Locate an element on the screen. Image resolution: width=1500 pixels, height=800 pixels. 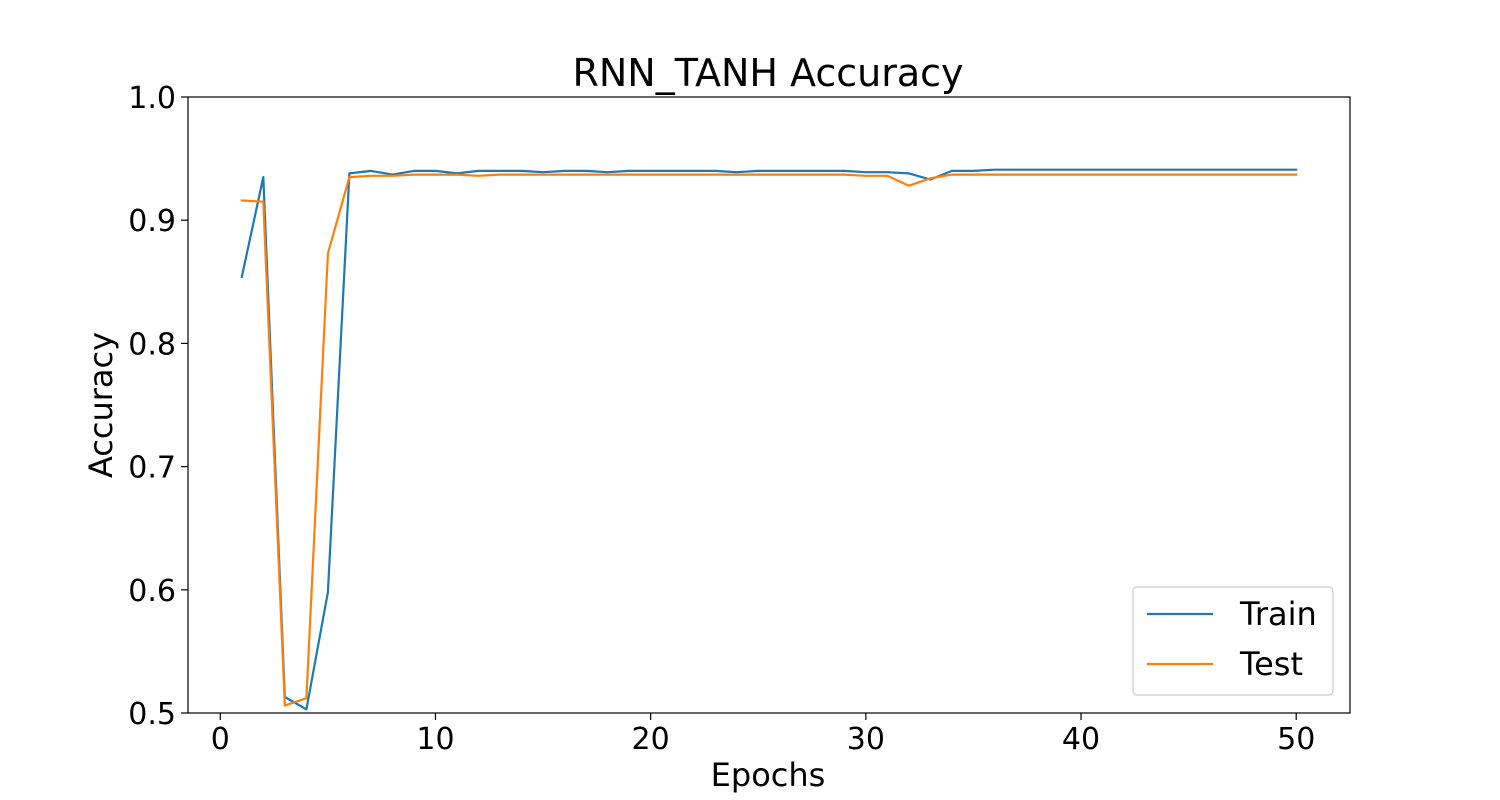
y-axis-label: Accuracy is located at coordinates (101, 405).